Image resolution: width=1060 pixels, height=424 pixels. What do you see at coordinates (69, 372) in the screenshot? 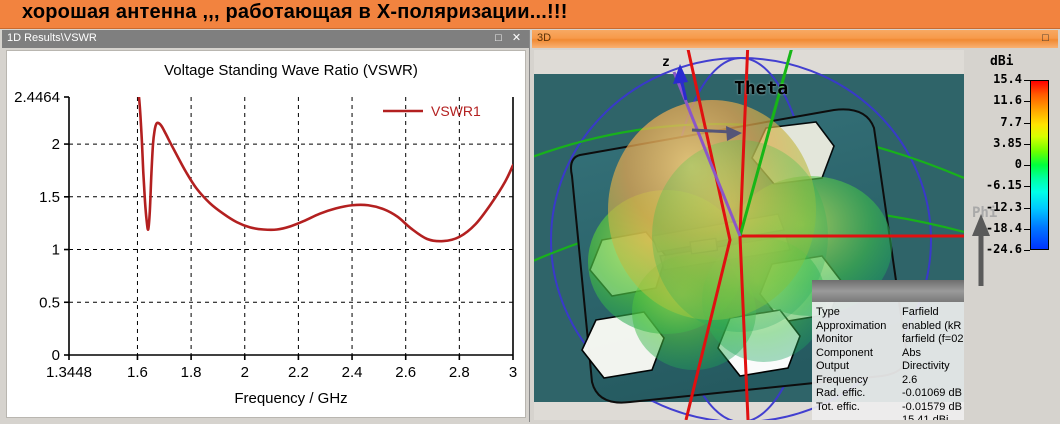
I see `x-tick-label: 1.3448` at bounding box center [69, 372].